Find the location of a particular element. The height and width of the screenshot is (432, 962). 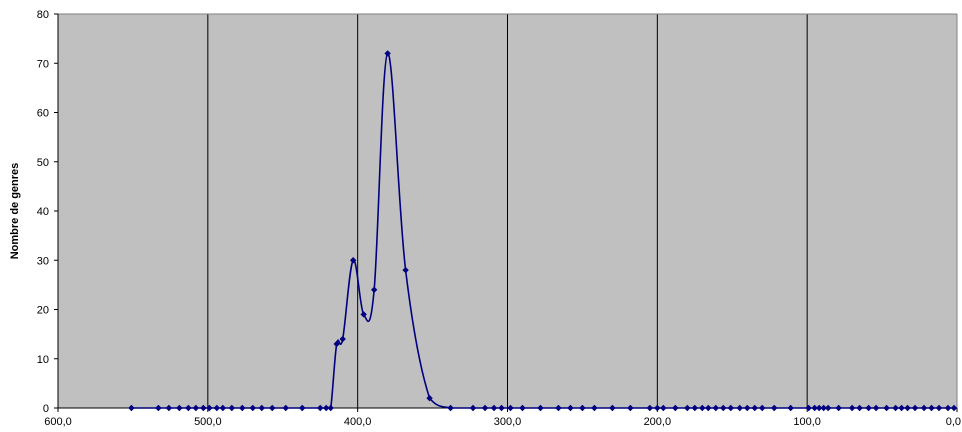

x-tick-label: 600,0 is located at coordinates (58, 422).